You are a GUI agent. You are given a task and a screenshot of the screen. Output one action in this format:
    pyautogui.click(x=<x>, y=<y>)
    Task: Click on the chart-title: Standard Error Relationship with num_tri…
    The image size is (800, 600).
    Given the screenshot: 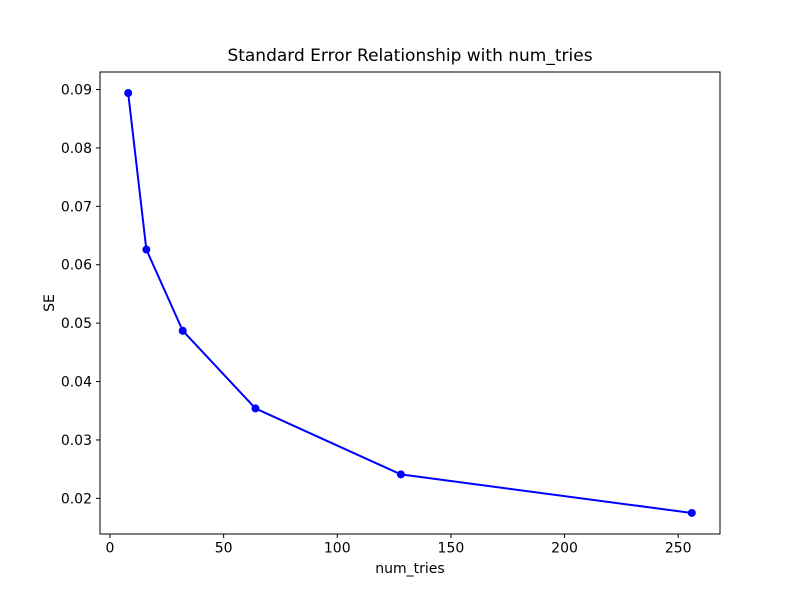 What is the action you would take?
    pyautogui.click(x=410, y=56)
    